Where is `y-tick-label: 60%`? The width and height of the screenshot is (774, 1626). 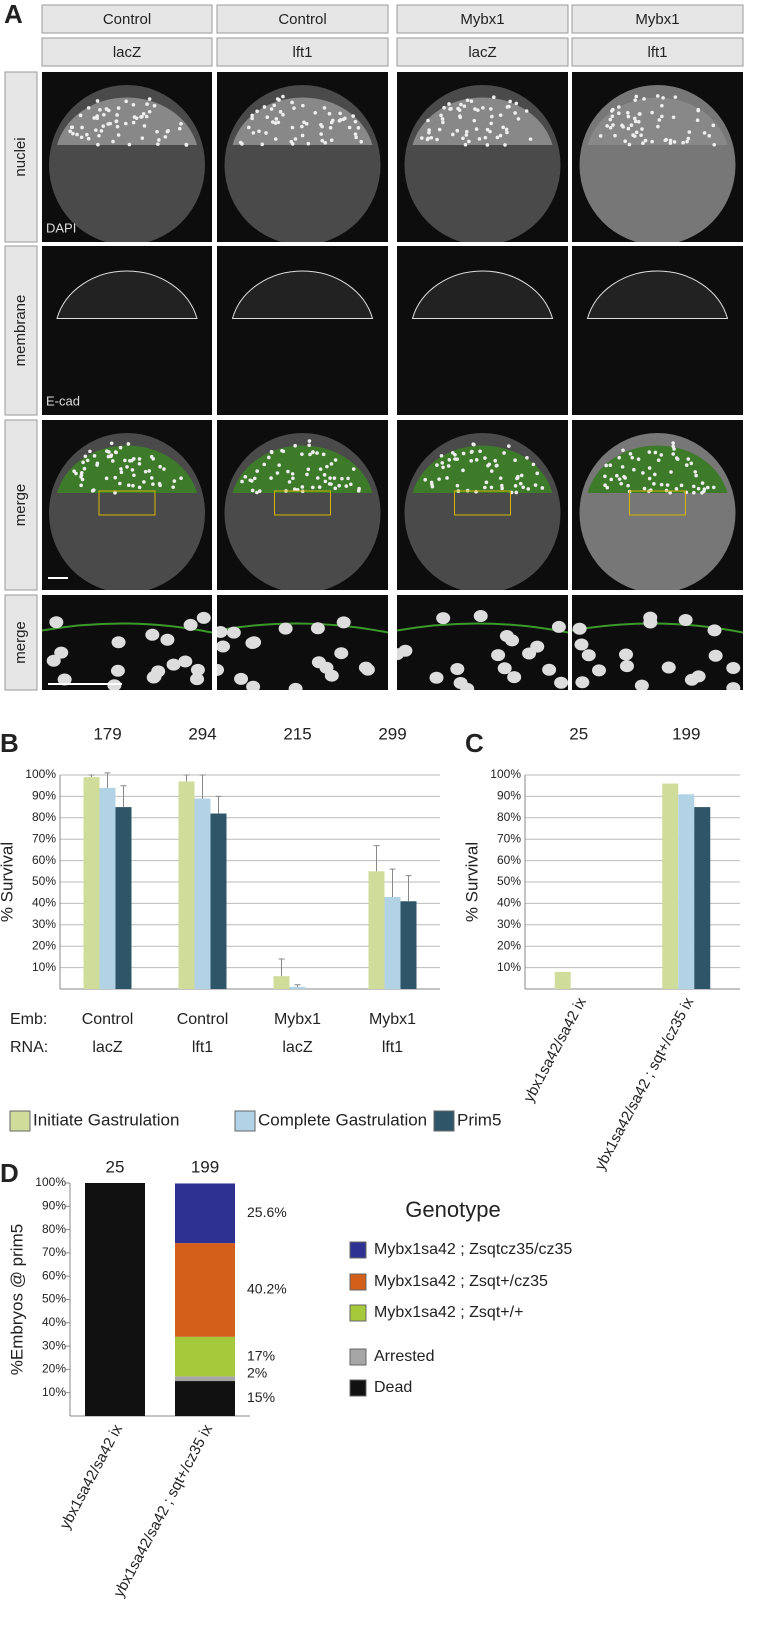 y-tick-label: 60% is located at coordinates (54, 1275).